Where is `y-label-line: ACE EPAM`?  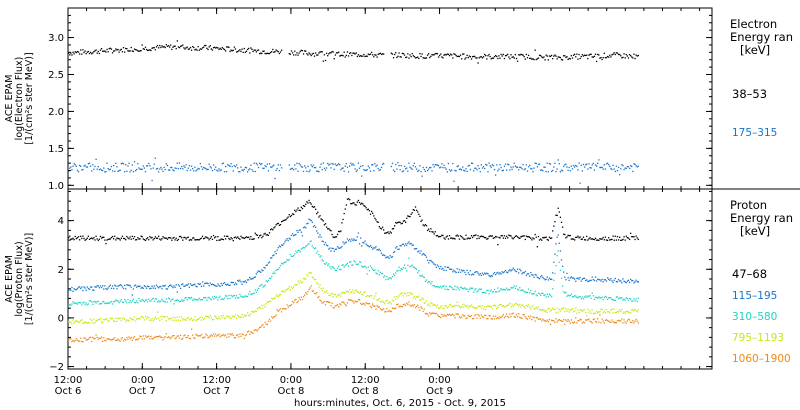 y-label-line: ACE EPAM is located at coordinates (9, 279).